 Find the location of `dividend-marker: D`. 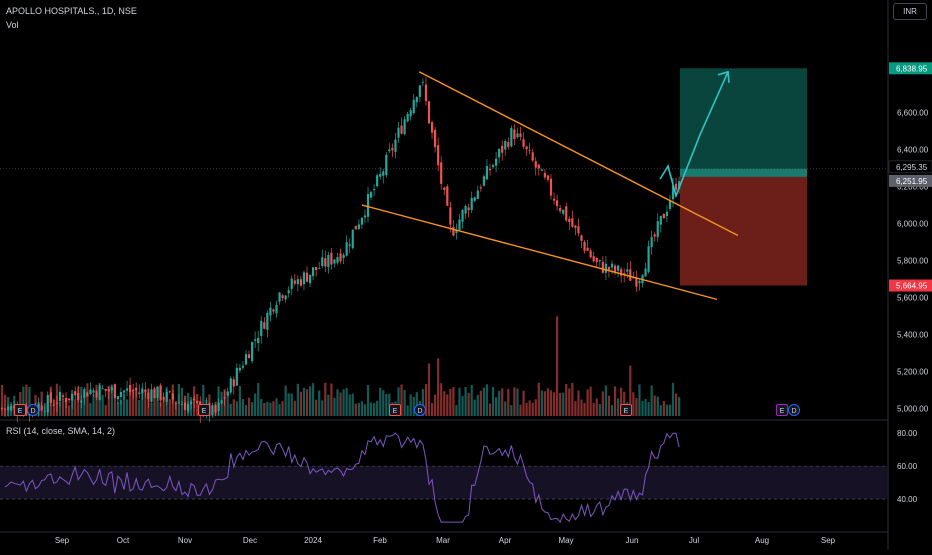

dividend-marker: D is located at coordinates (794, 410).